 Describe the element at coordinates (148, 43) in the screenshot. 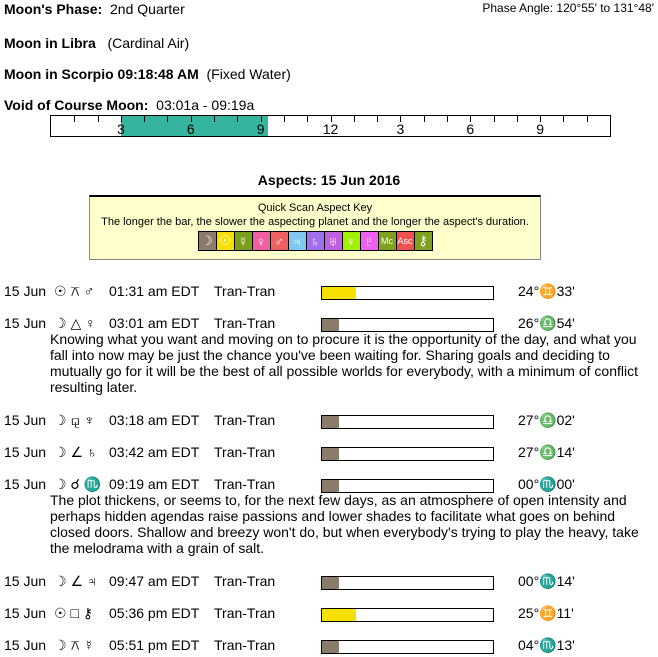

I see `moon-sign-note: (Cardinal Air)` at that location.